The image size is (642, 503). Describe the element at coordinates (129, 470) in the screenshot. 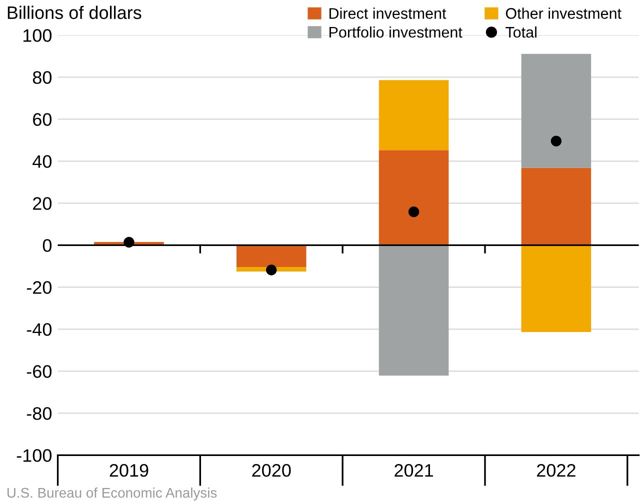

I see `x-tick-label: 2019` at that location.